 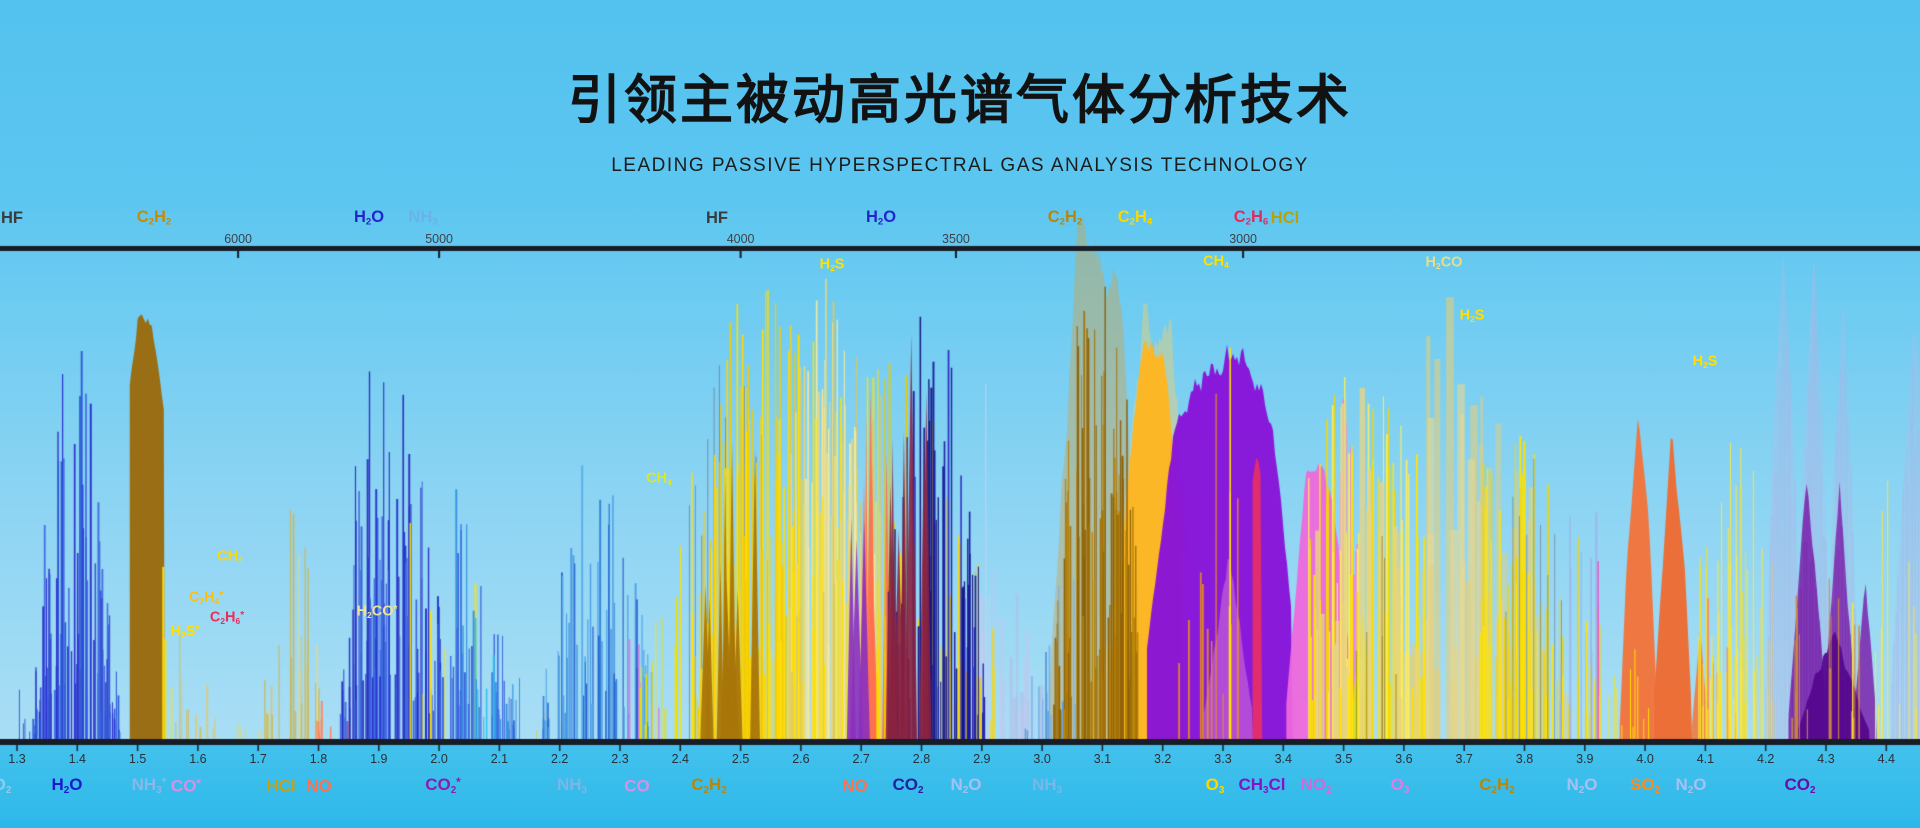 I want to click on page-title: 引领主被动高光谱气体分析技术, so click(x=960, y=100).